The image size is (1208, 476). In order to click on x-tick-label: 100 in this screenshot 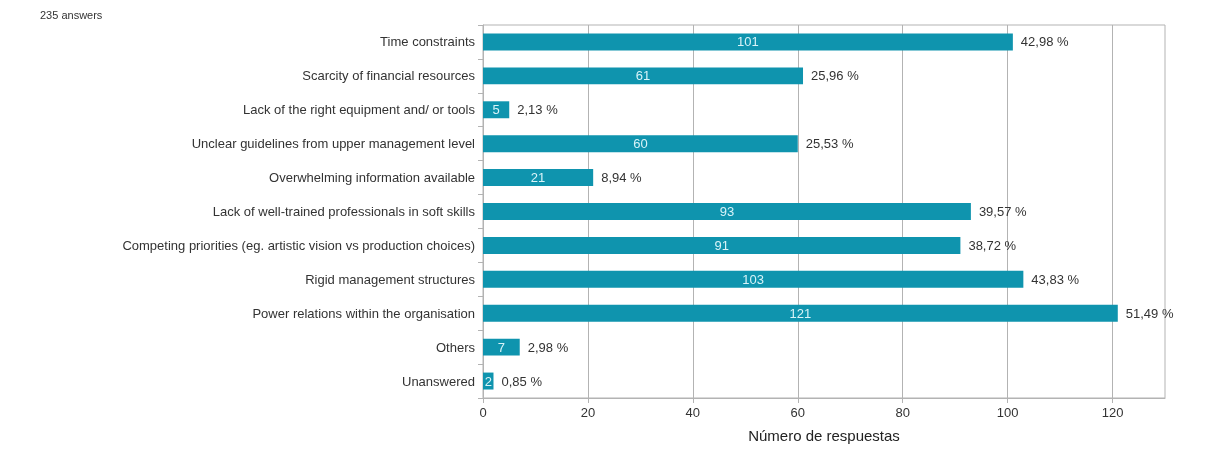, I will do `click(1007, 412)`.